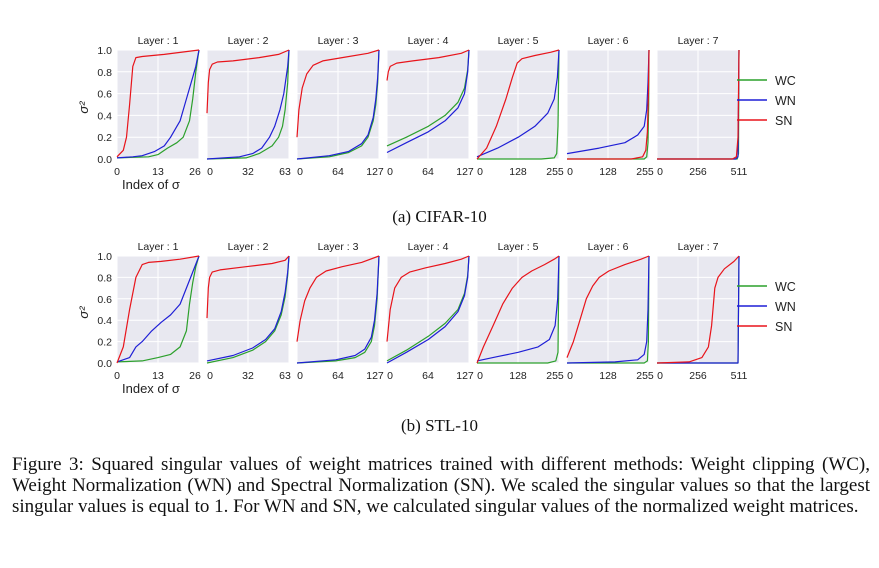 This screenshot has height=568, width=879. Describe the element at coordinates (158, 376) in the screenshot. I see `x-tick-label: 13` at that location.